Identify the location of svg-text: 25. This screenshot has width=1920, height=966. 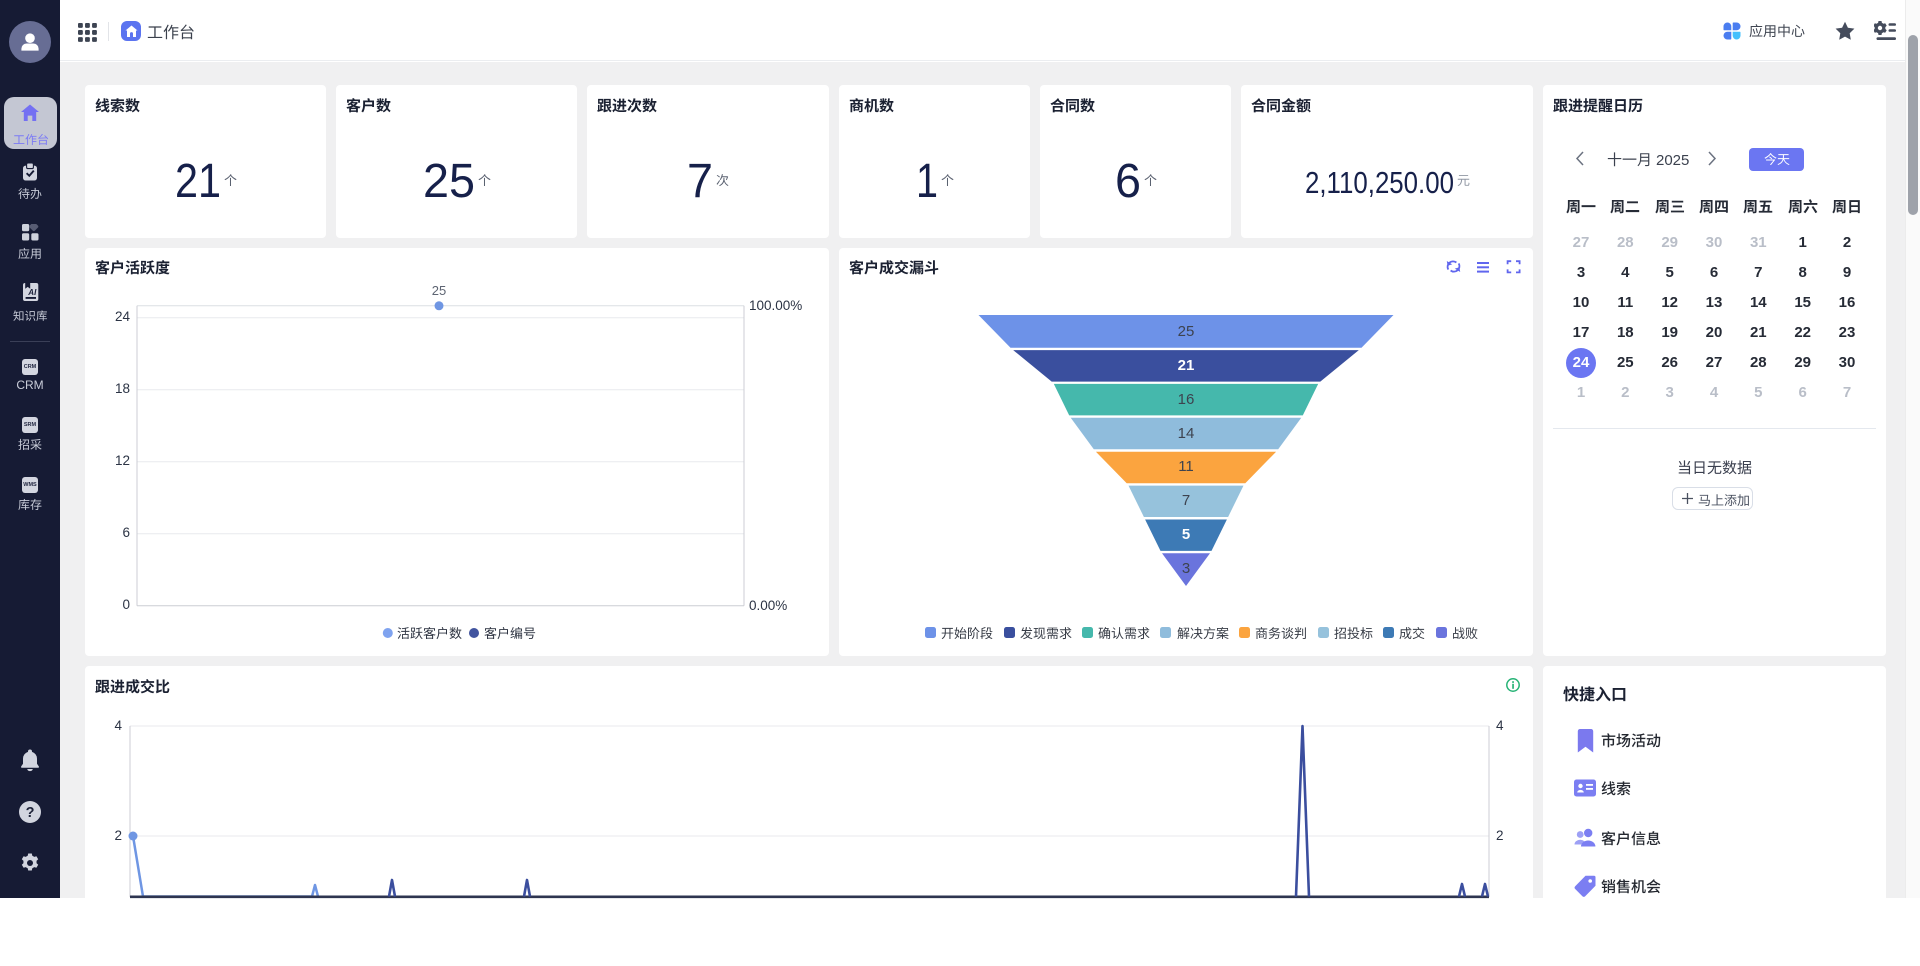
(449, 181).